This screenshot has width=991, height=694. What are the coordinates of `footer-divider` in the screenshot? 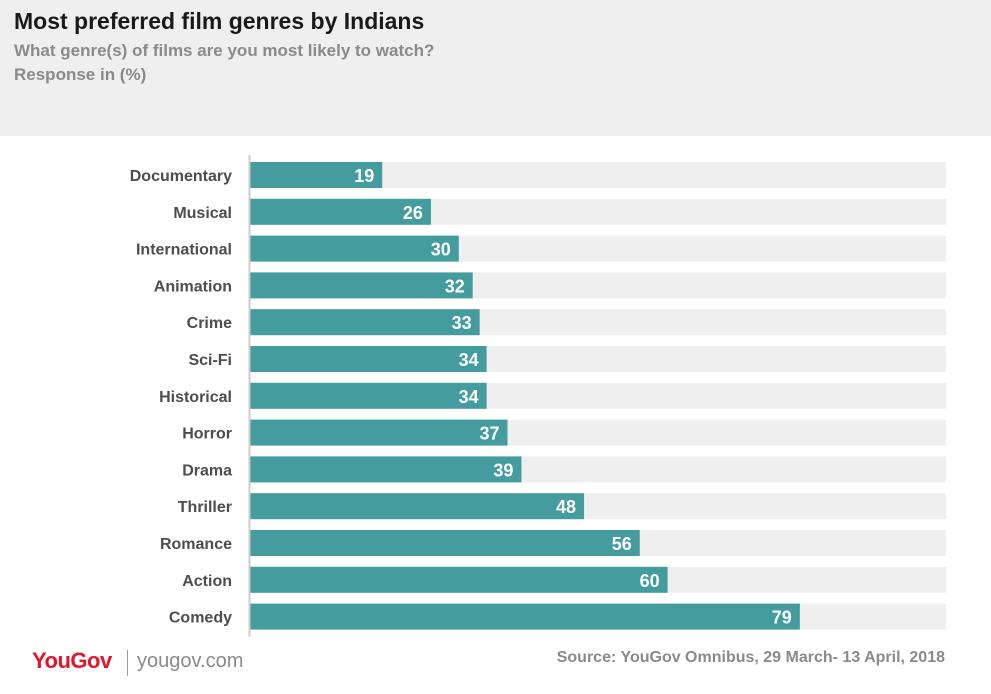 It's located at (127, 663).